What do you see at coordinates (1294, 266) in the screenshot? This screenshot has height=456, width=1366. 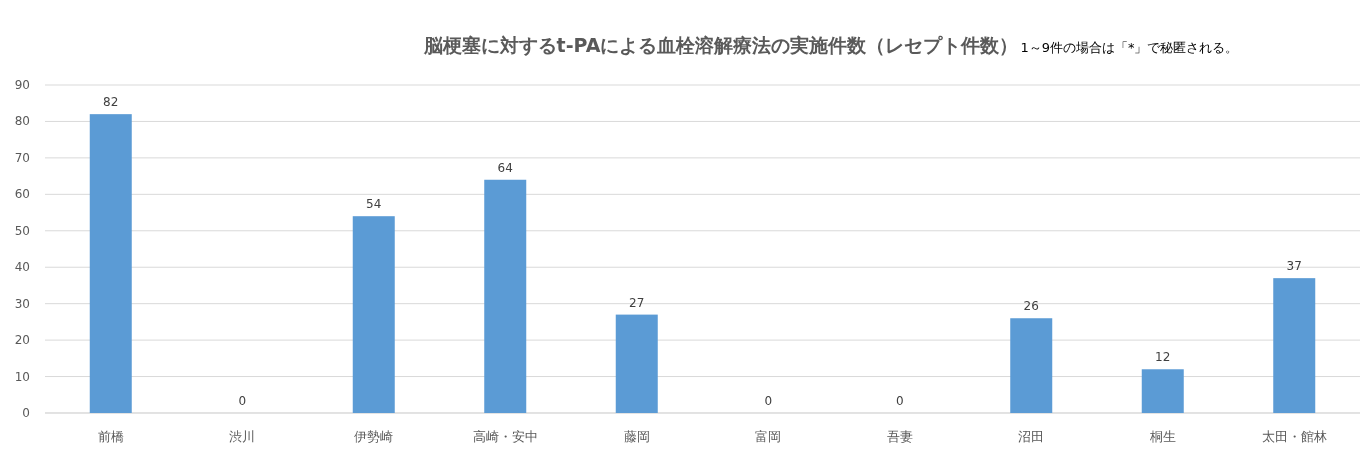 I see `data-label: 37` at bounding box center [1294, 266].